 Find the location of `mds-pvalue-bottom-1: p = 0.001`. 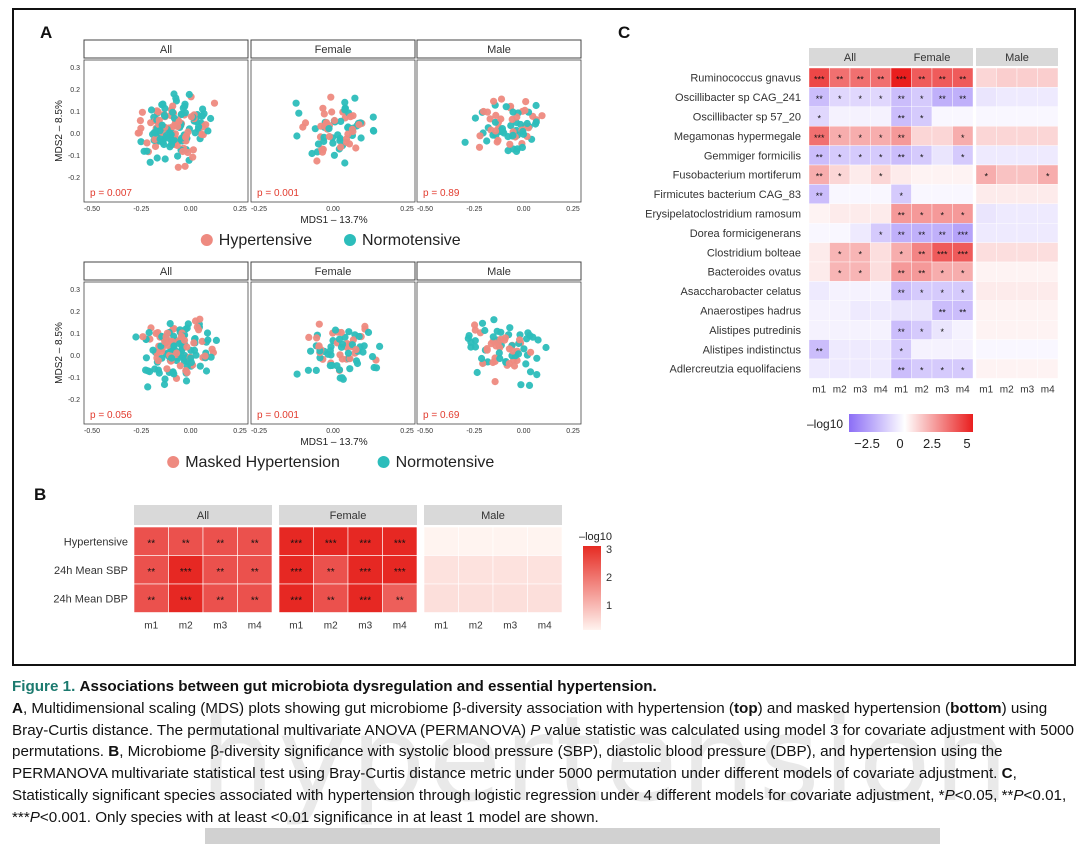

mds-pvalue-bottom-1: p = 0.001 is located at coordinates (278, 415).